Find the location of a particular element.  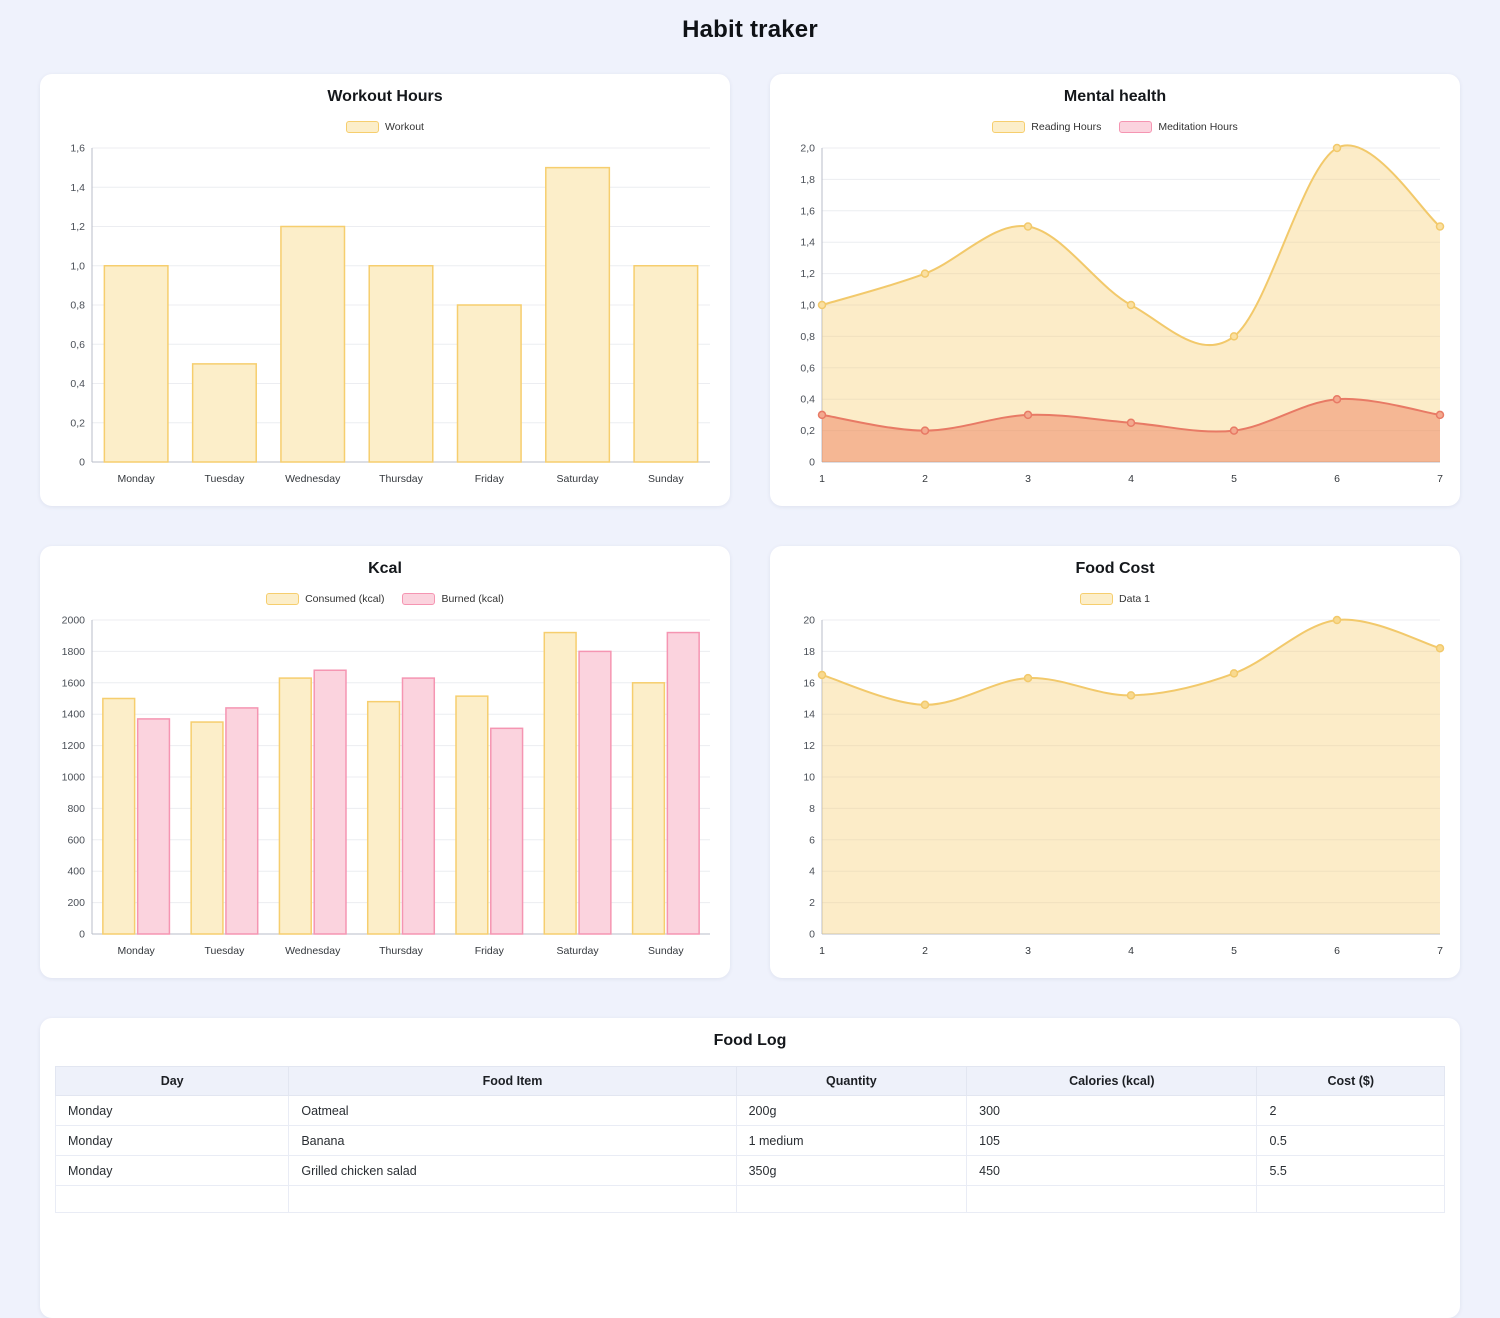

mental-health-chart: 0 0,2 0,4 0,6 0,8 1,0 1,2 1,4 1,6 1,8 2,0 1 2 3 4 5 6 7 is located at coordinates (1115, 315).